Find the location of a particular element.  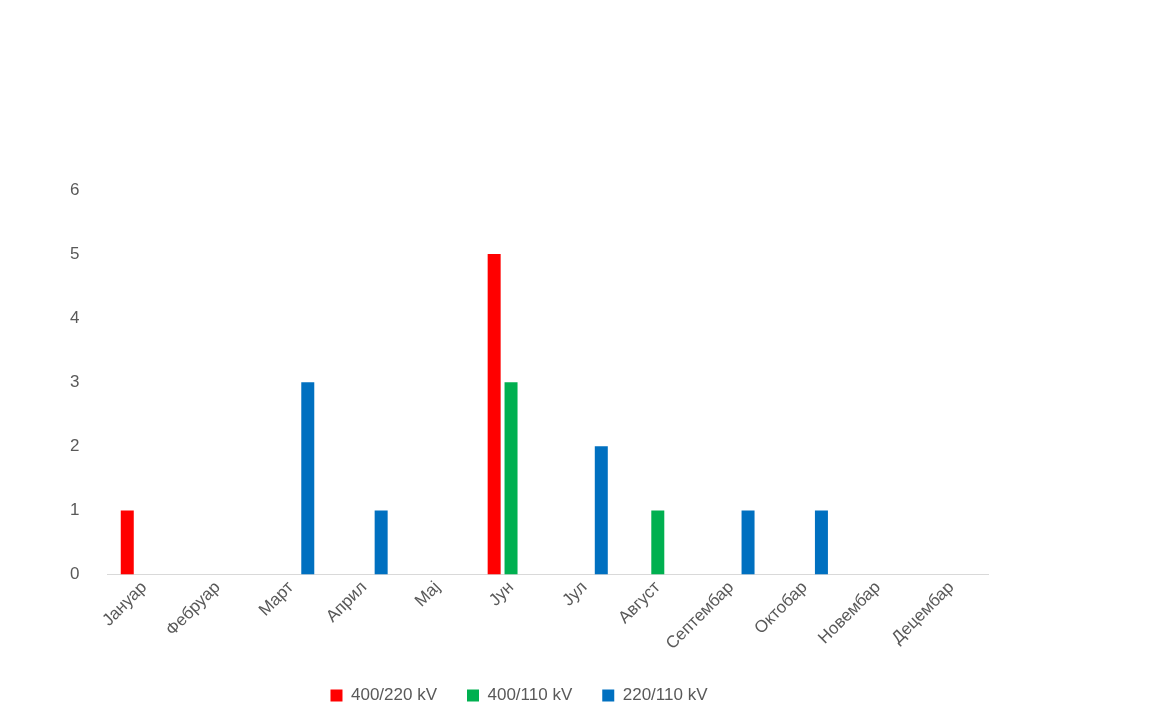

y-tick-label: 4 is located at coordinates (74, 317).